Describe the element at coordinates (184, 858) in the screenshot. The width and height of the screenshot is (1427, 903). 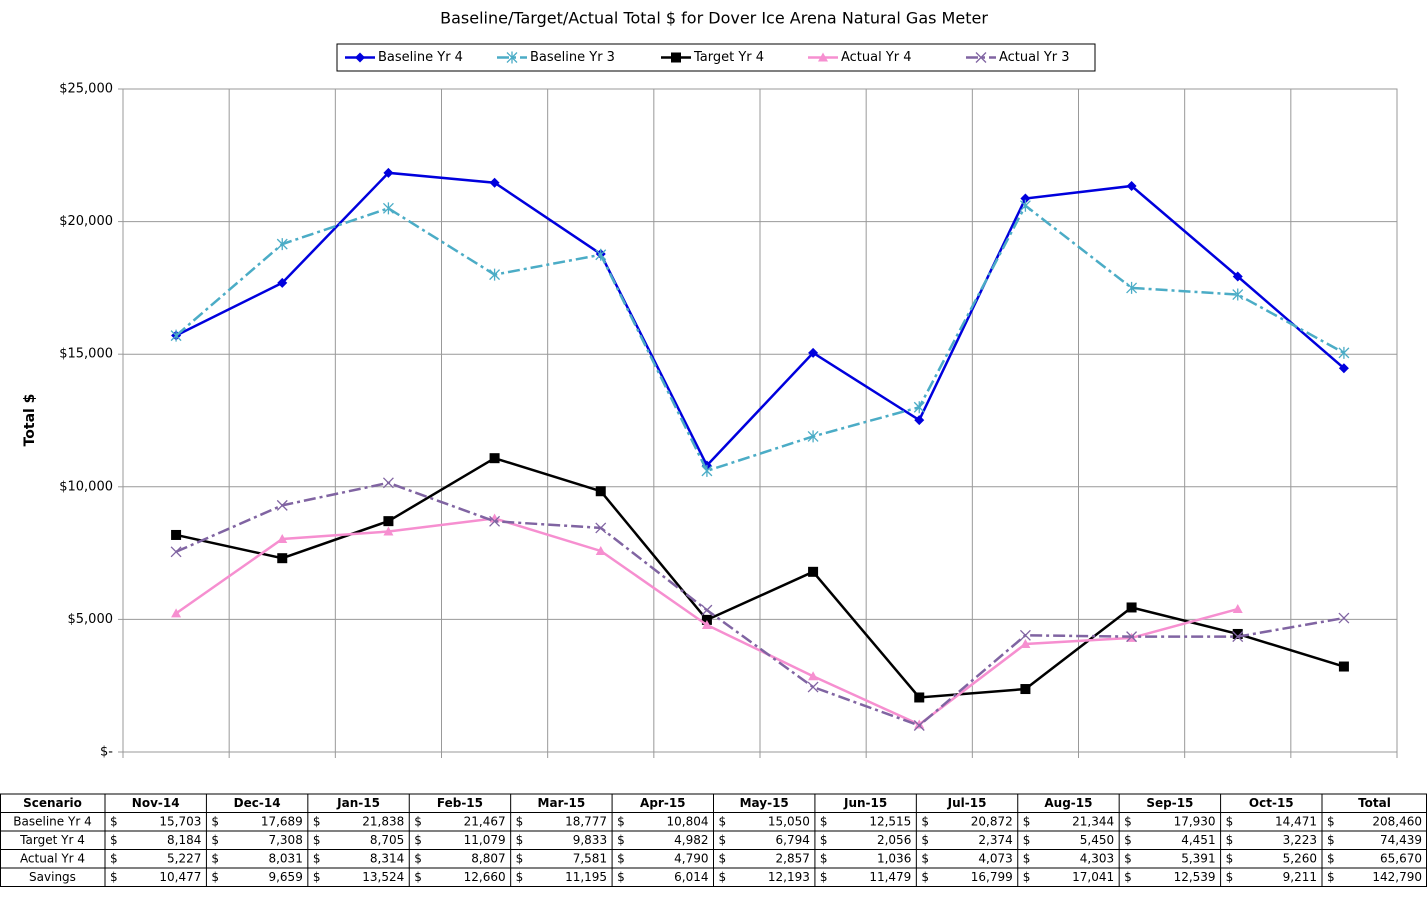
I see `table-cell: 5,227` at that location.